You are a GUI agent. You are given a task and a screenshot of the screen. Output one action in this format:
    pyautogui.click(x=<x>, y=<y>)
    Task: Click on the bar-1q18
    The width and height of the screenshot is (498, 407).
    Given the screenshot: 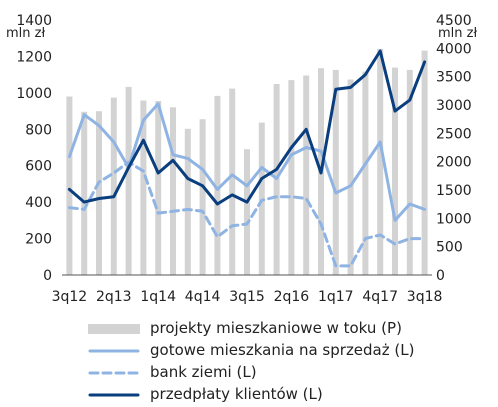 What is the action you would take?
    pyautogui.click(x=395, y=171)
    